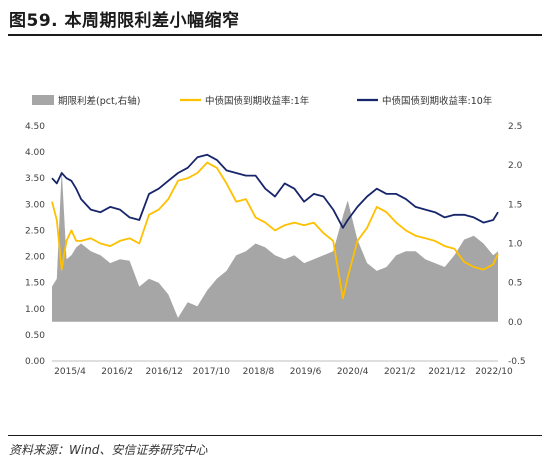 The width and height of the screenshot is (550, 468). I want to click on left-axis-tick-label: 3.00, so click(35, 205).